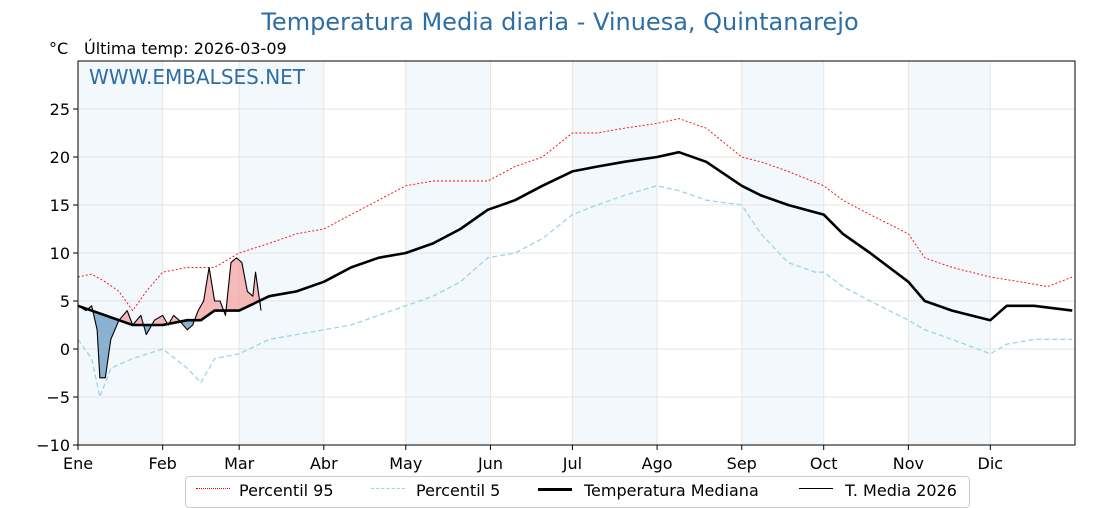 The image size is (1120, 508). What do you see at coordinates (388, 488) in the screenshot?
I see `legend-line-p5` at bounding box center [388, 488].